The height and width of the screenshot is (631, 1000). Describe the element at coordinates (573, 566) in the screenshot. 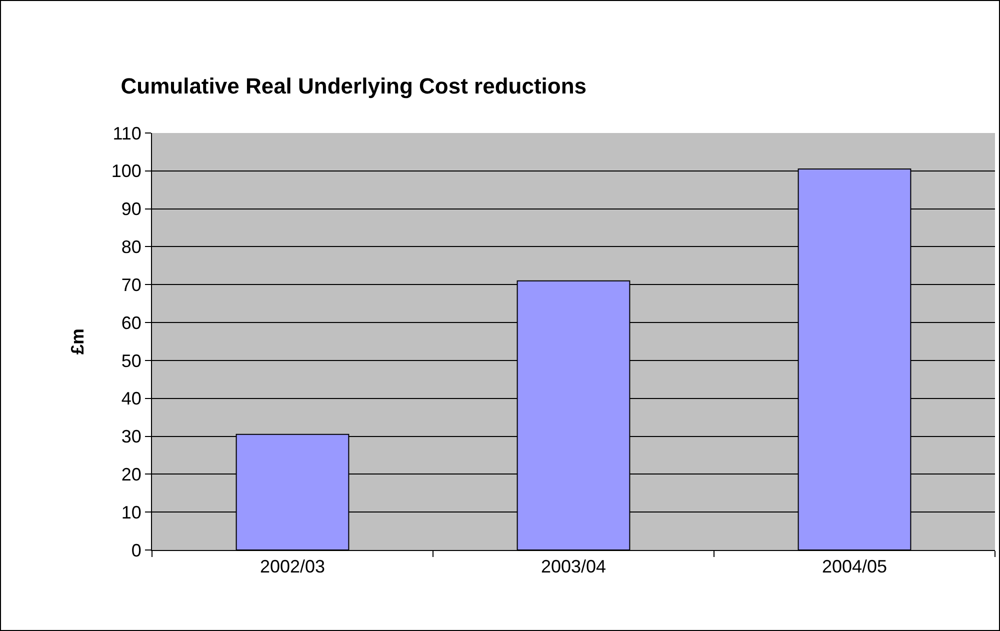

I see `x-tick-label: 2003/04` at that location.